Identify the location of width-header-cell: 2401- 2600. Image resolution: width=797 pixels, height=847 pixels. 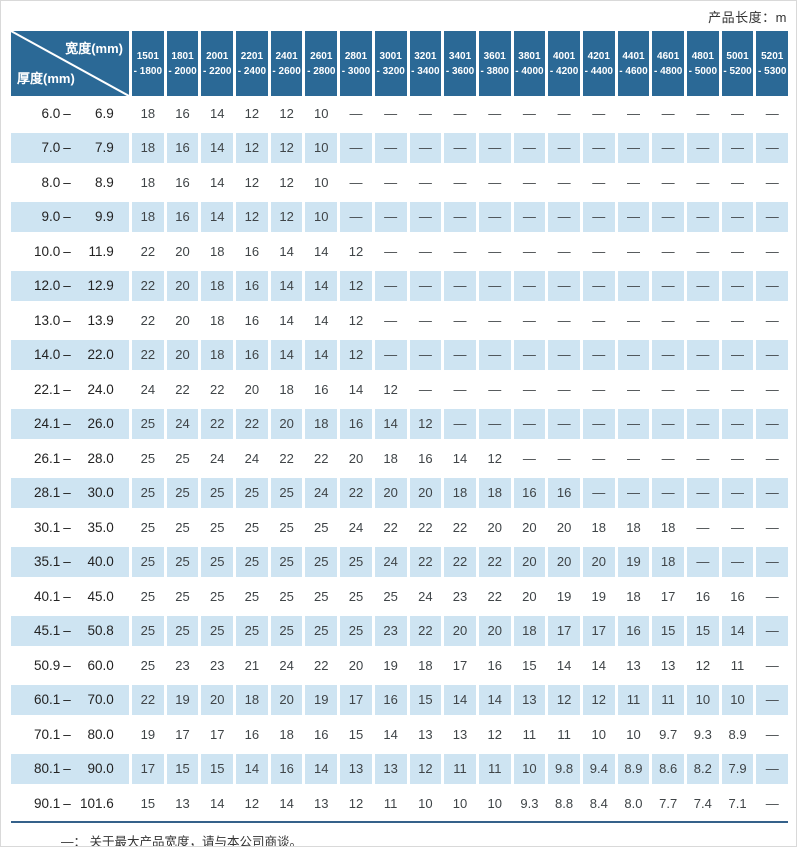
(286, 63).